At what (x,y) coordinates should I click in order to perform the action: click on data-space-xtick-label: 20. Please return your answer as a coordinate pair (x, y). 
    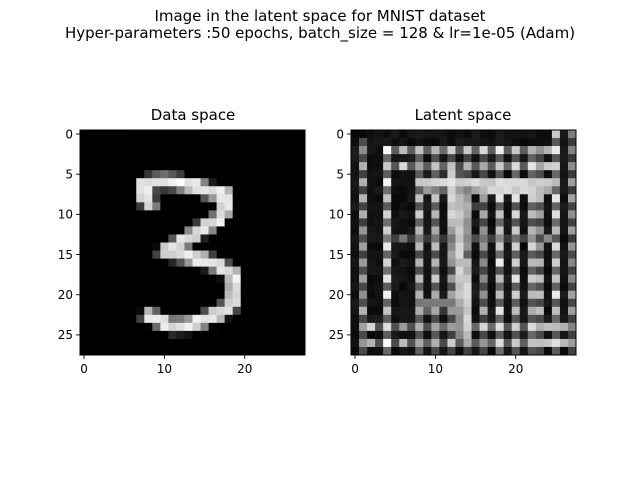
    Looking at the image, I should click on (244, 369).